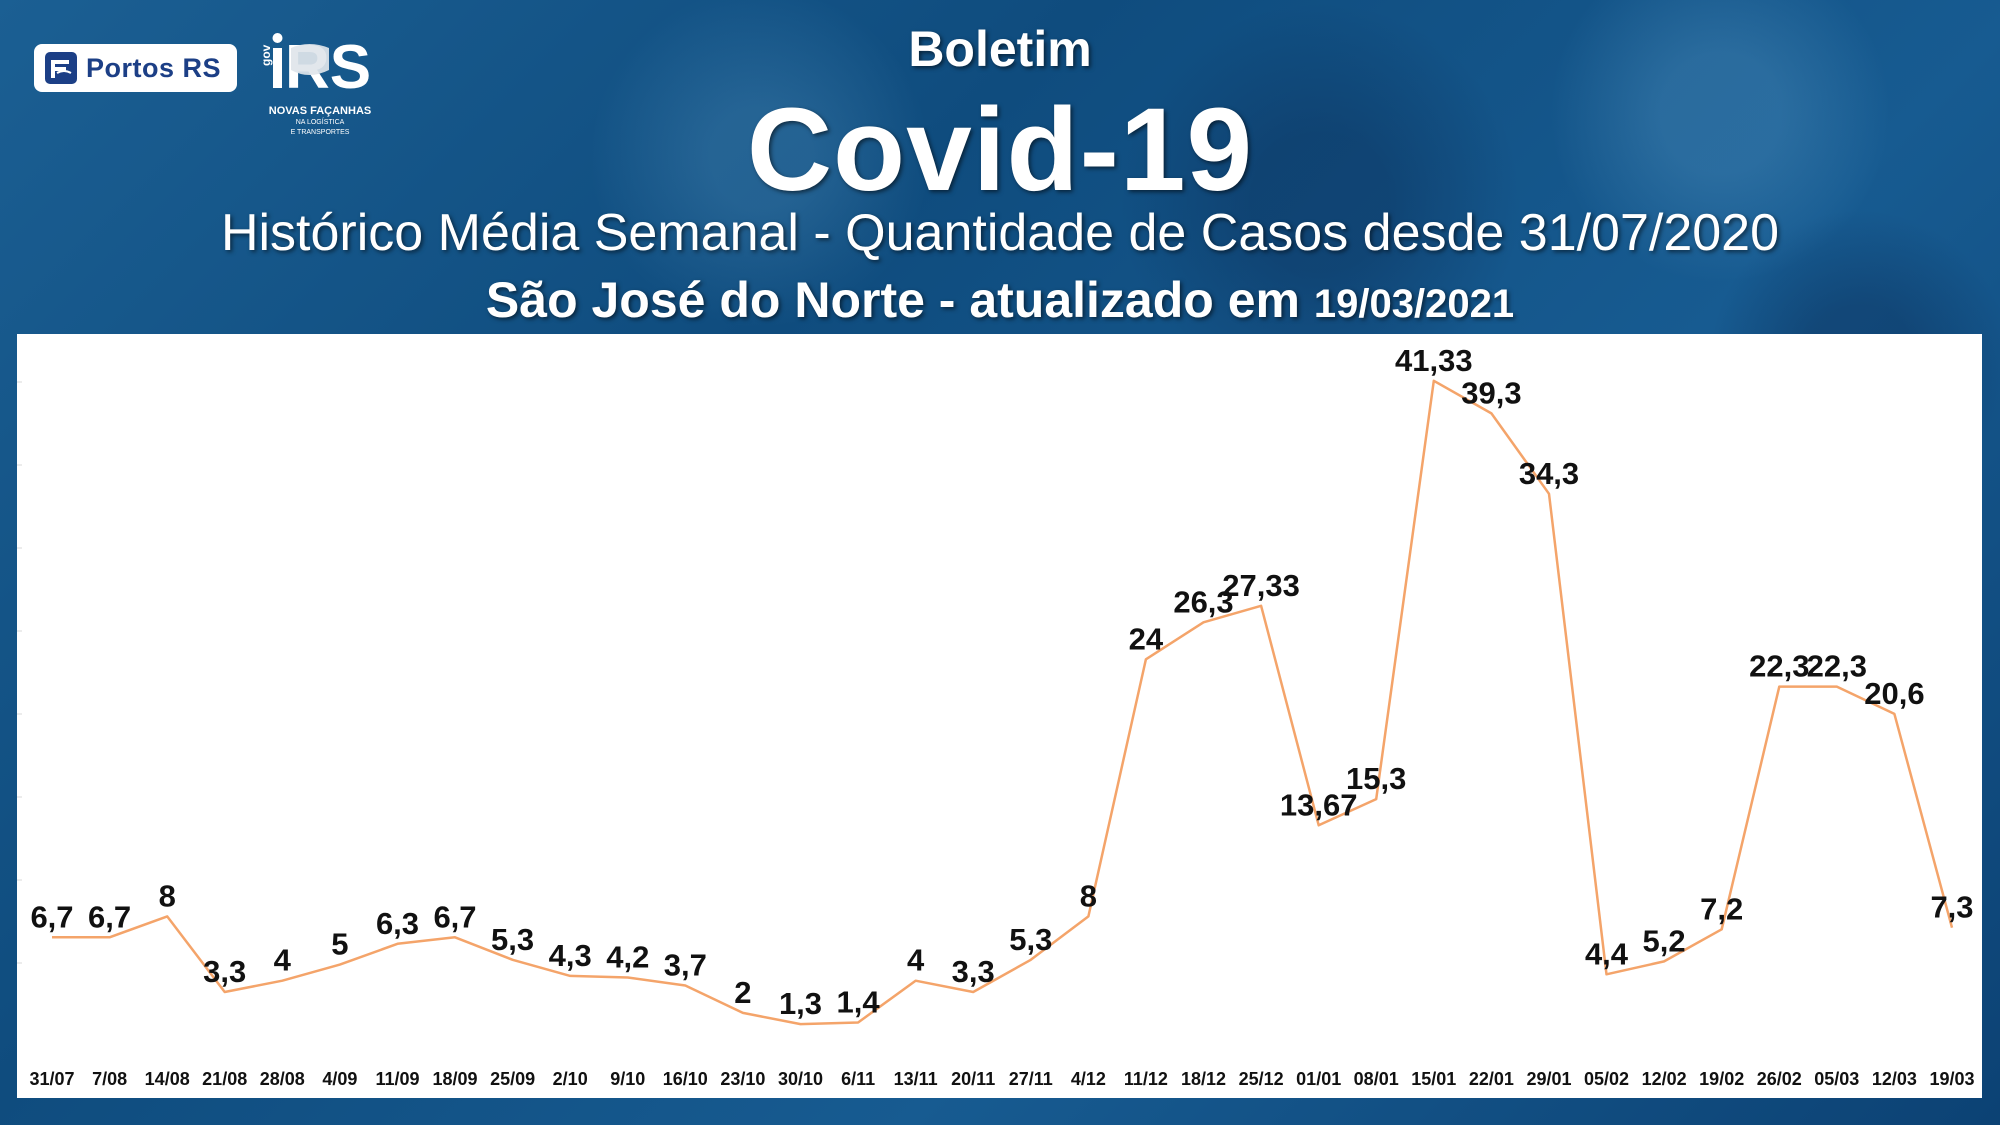  Describe the element at coordinates (512, 1079) in the screenshot. I see `x-tick-label: 25/09` at that location.